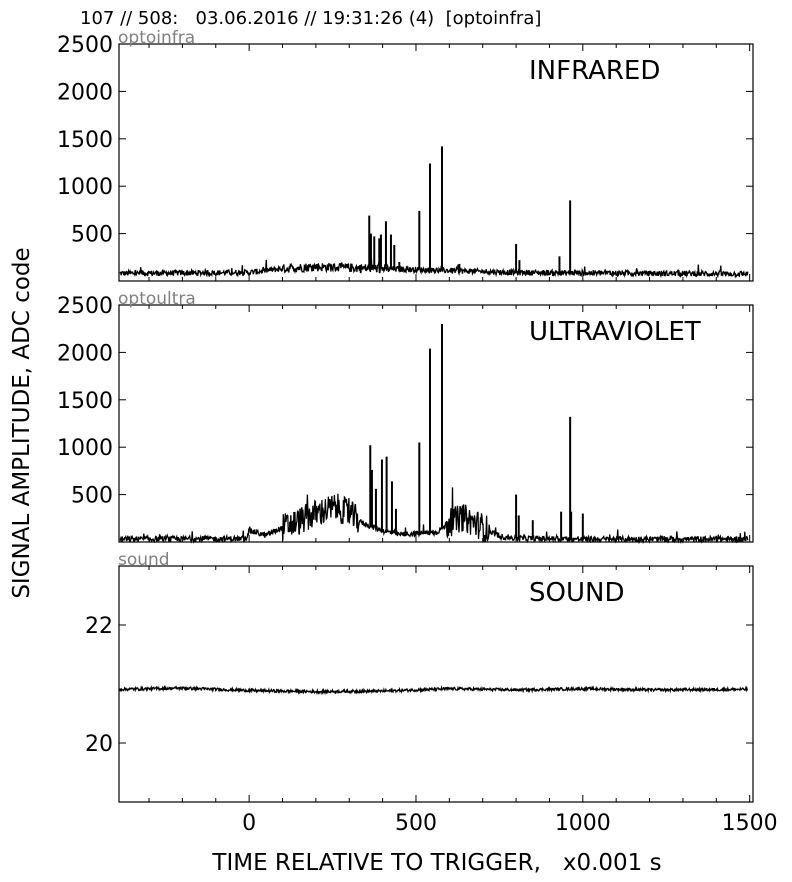 The image size is (792, 882). What do you see at coordinates (437, 863) in the screenshot?
I see `x-axis-label: TIME RELATIVE TO TRIGGER, x0.001 s` at bounding box center [437, 863].